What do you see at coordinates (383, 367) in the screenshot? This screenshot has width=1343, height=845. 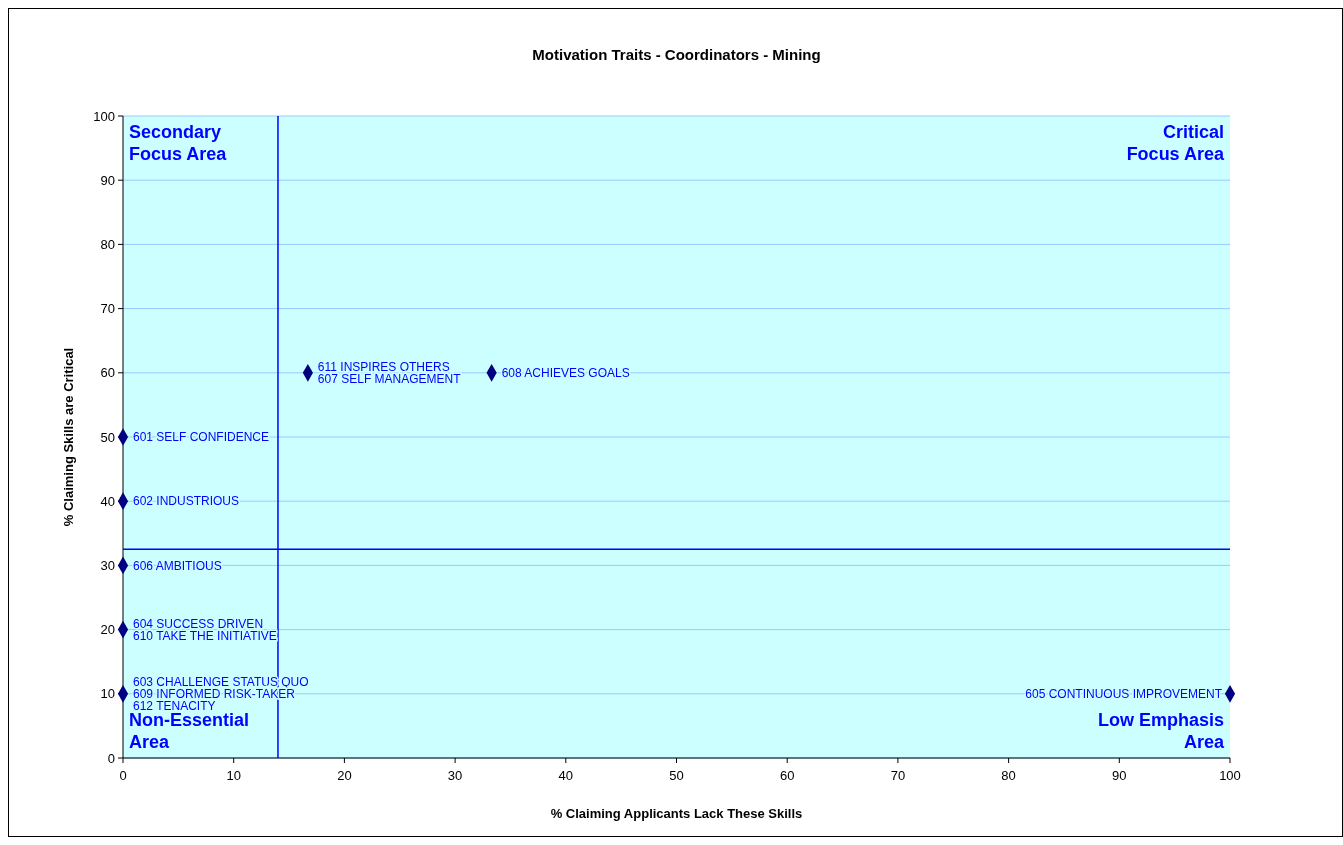 I see `annotation: 611 INSPIRES OTHERS` at bounding box center [383, 367].